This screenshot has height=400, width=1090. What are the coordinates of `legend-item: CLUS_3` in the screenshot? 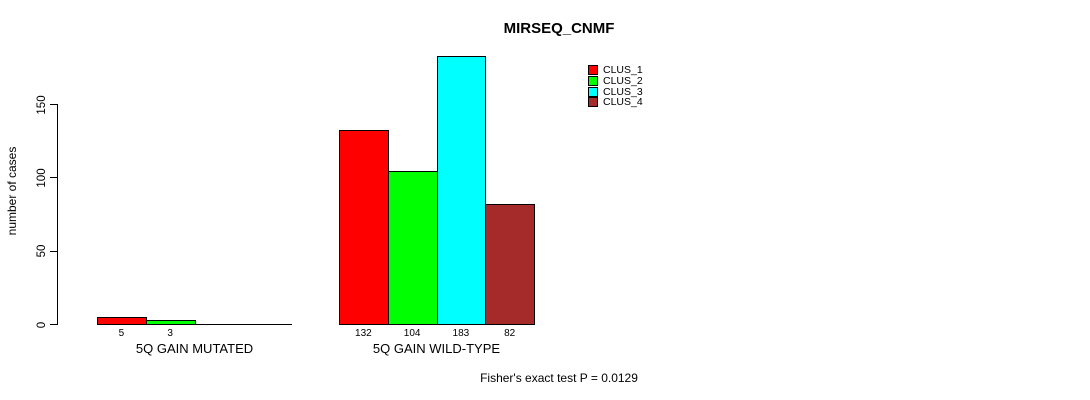 It's located at (615, 91).